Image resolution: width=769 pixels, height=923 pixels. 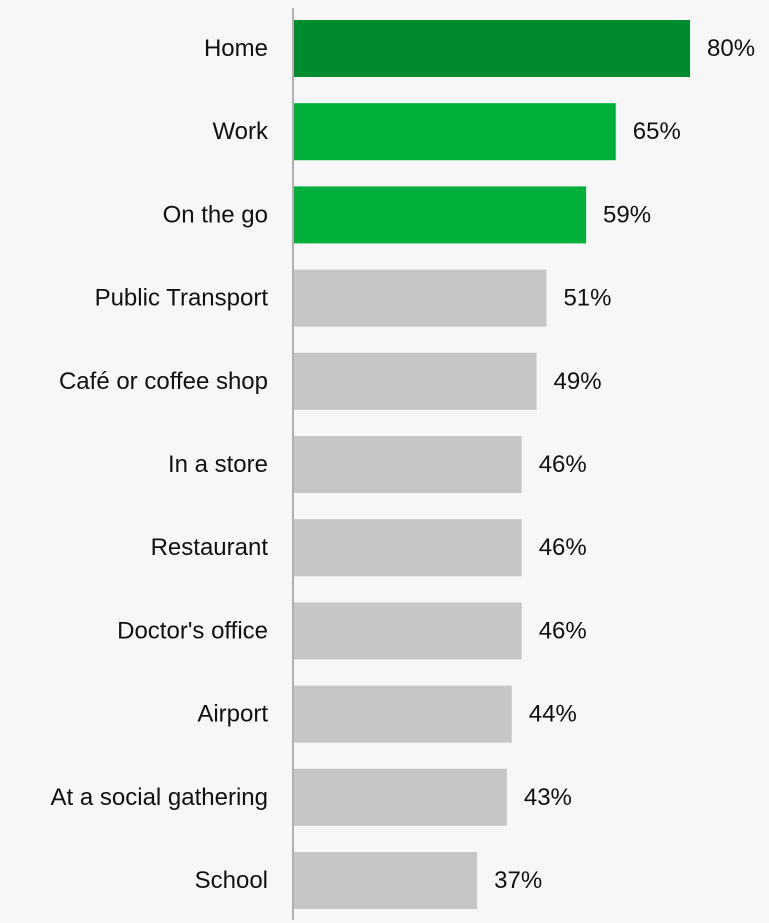 I want to click on value-label: 49%, so click(x=578, y=381).